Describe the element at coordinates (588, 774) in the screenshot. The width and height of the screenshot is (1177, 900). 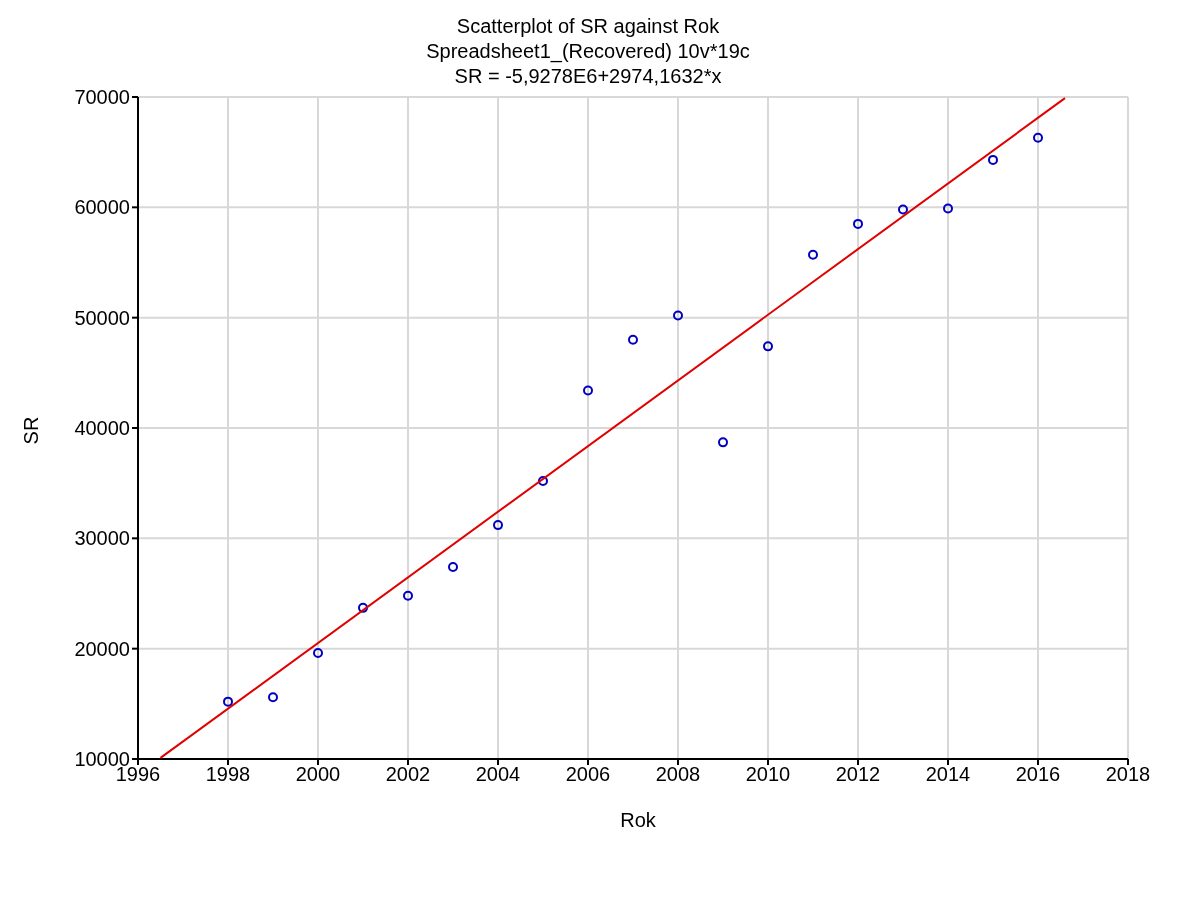
I see `x-tick-label: 2006` at that location.